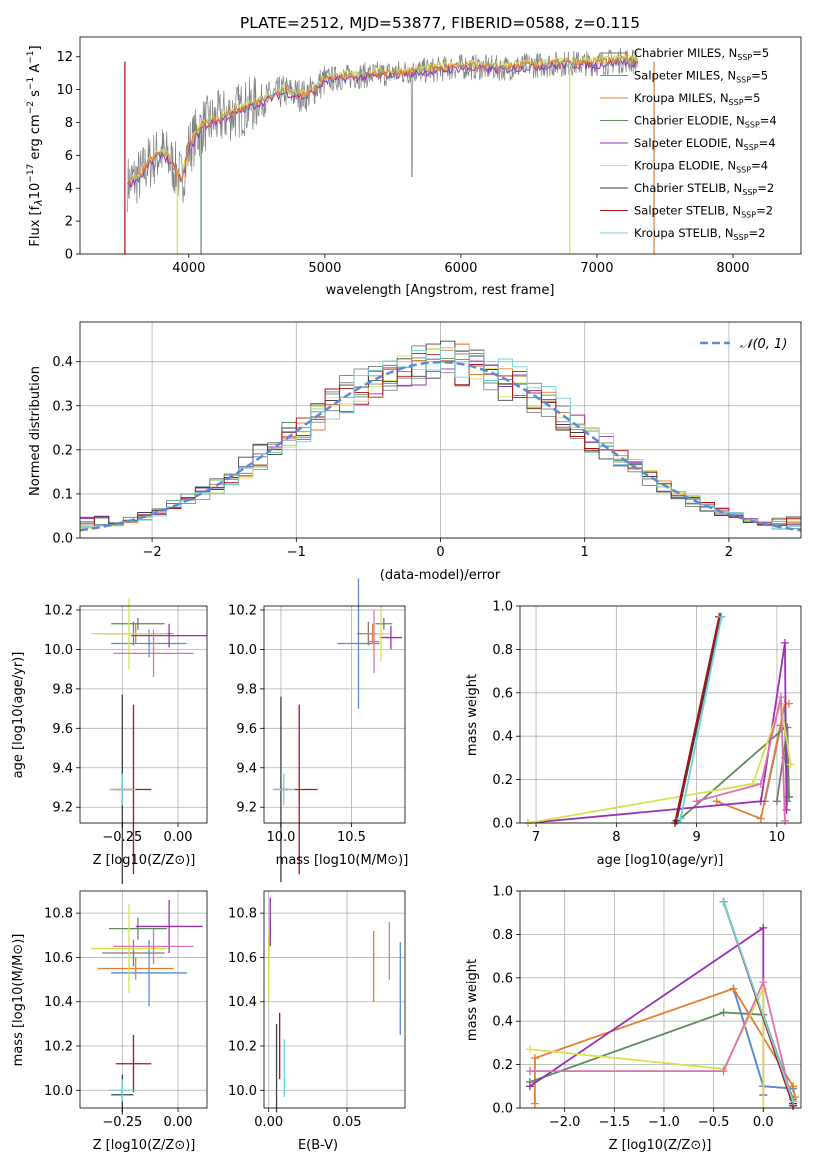 The height and width of the screenshot is (1174, 819). I want to click on y-tick-label: 0.6, so click(502, 978).